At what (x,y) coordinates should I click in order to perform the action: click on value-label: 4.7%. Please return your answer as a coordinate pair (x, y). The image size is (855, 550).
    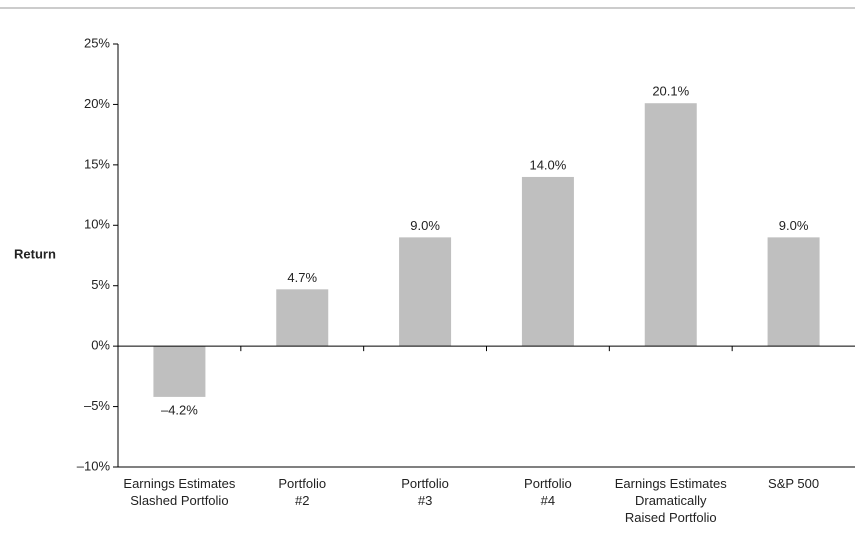
    Looking at the image, I should click on (302, 277).